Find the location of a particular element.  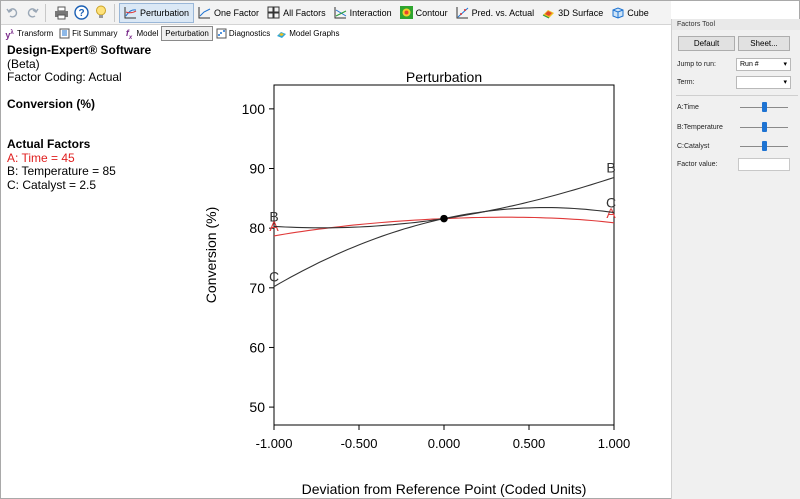

chevron-down-icon: ▾ is located at coordinates (785, 82).